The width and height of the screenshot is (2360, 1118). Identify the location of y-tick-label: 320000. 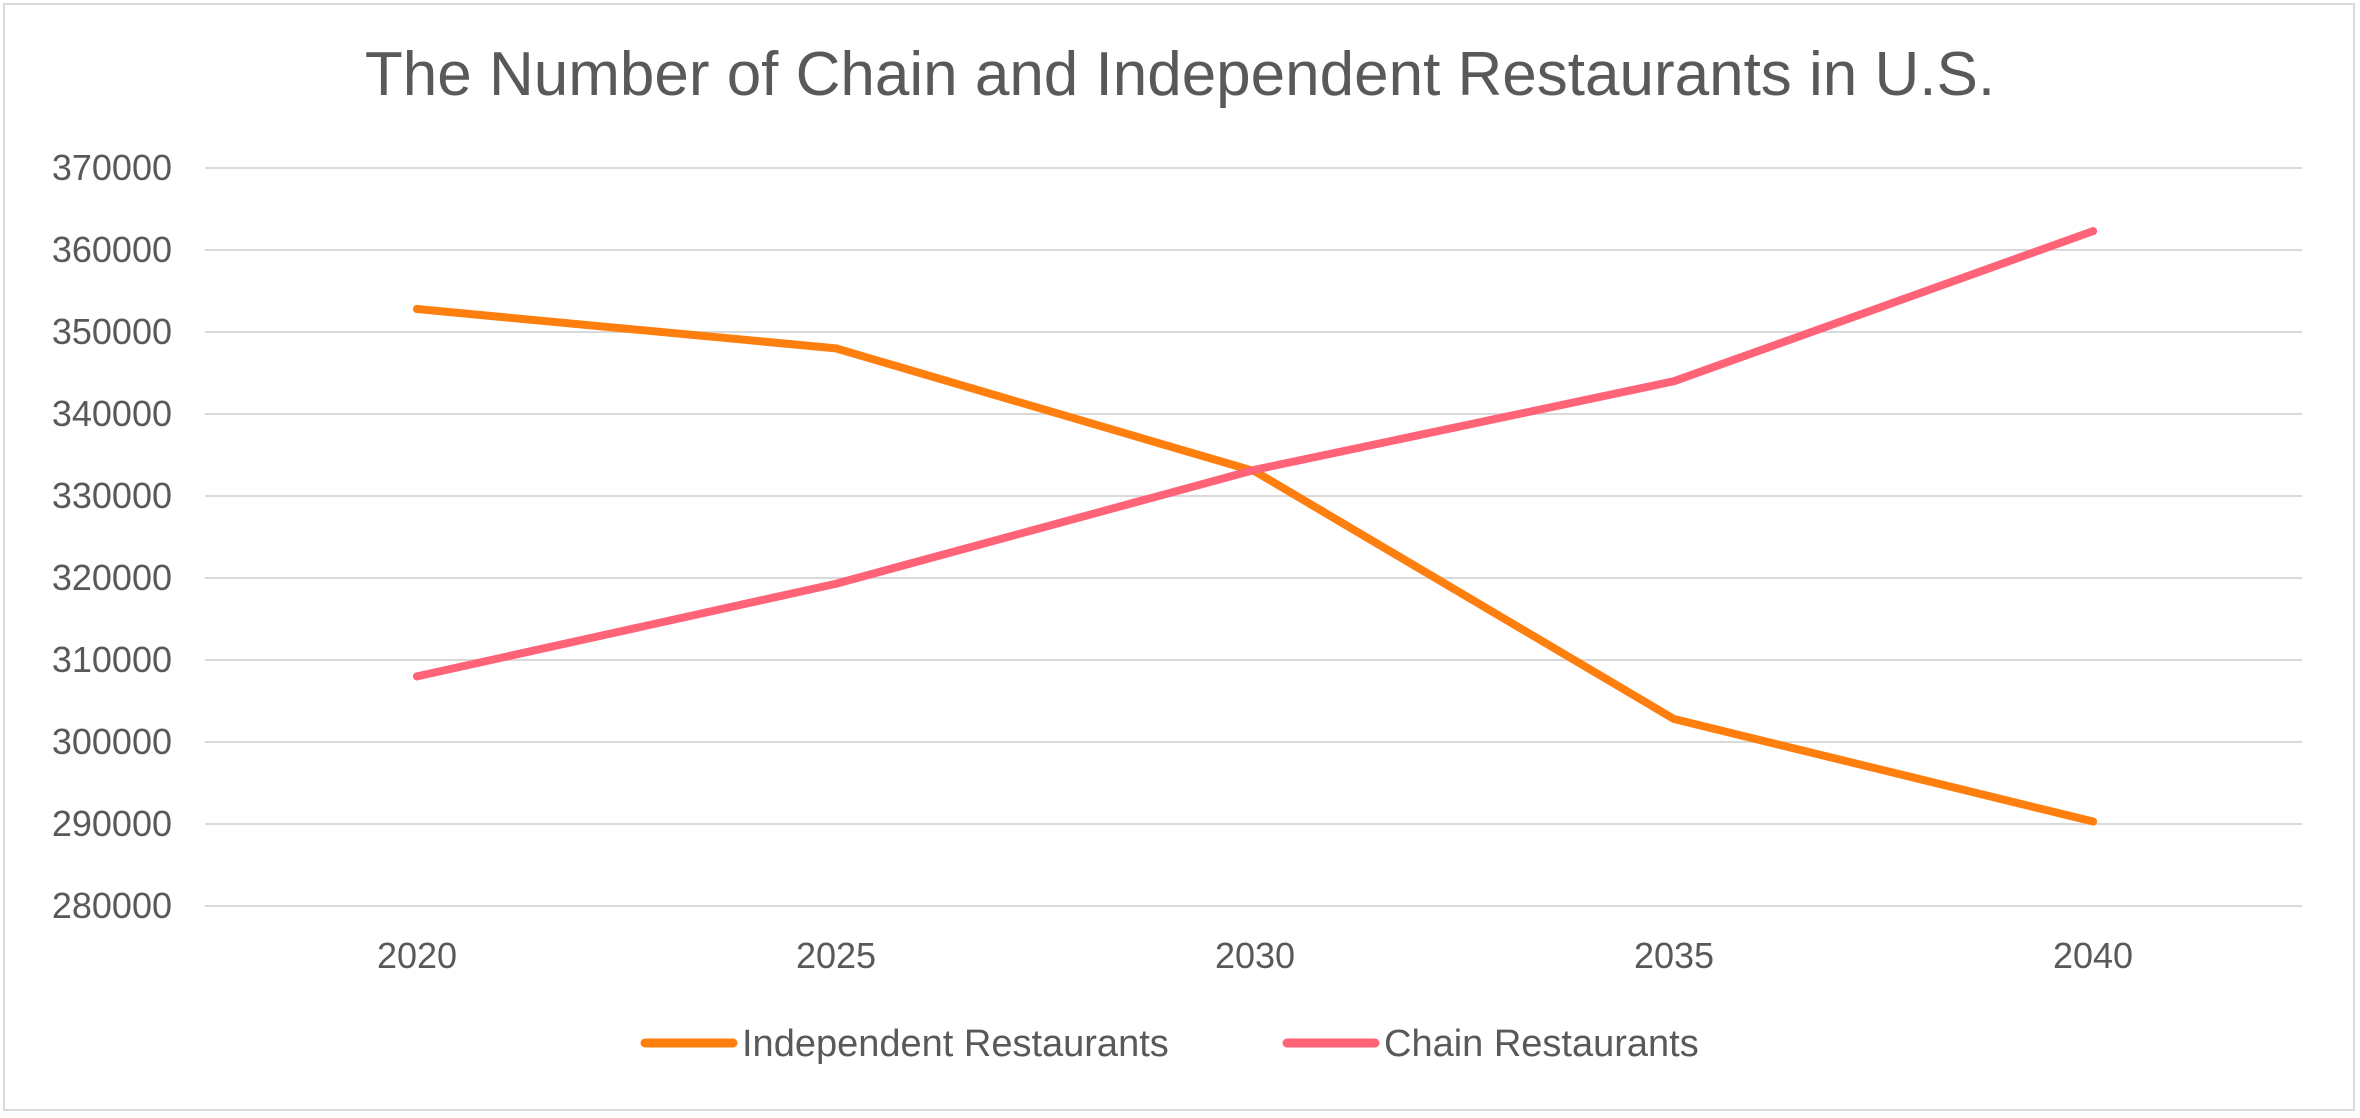
(112, 577).